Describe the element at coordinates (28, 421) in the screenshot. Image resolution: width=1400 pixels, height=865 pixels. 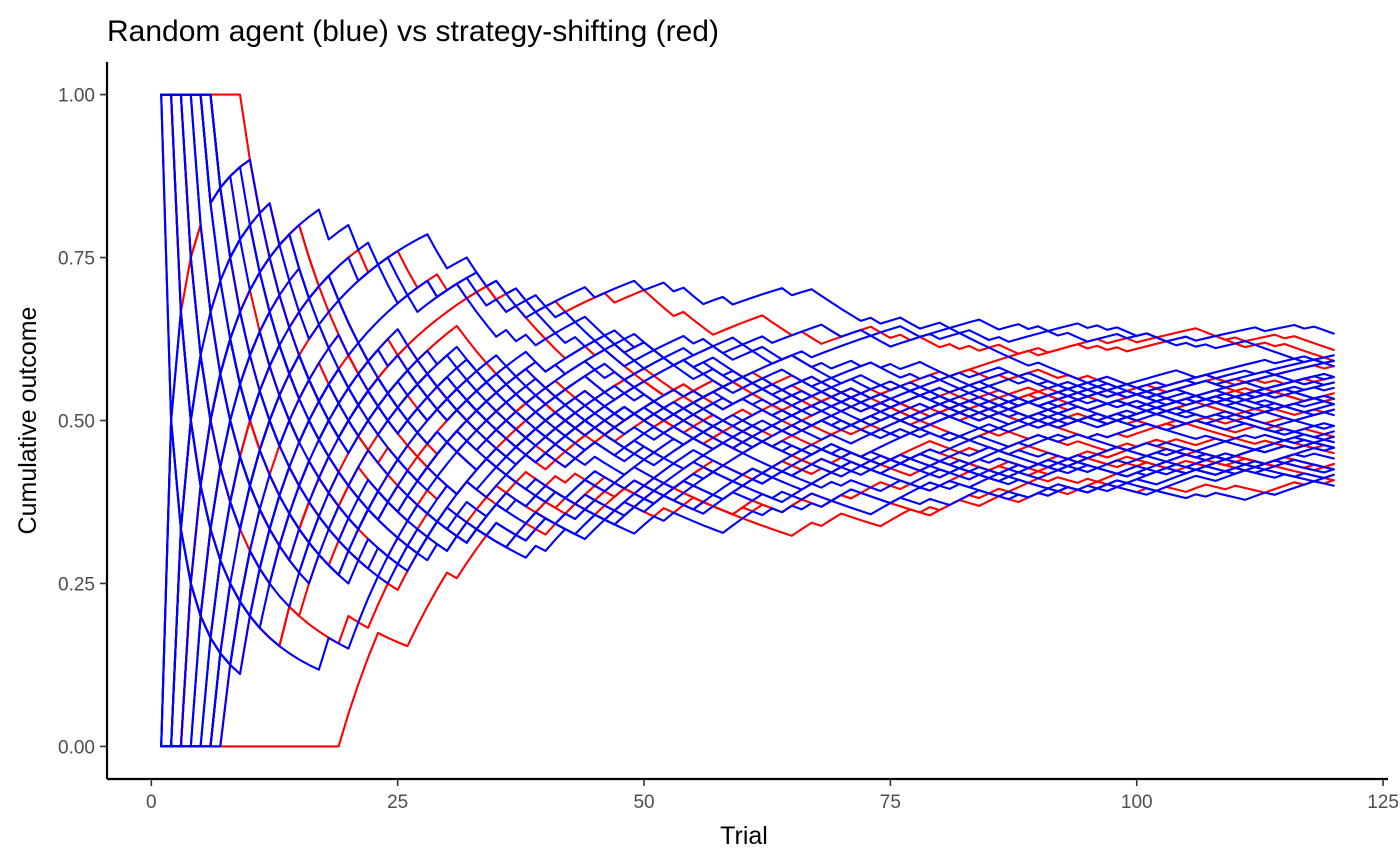
I see `y-axis-title: Cumulative outcome` at that location.